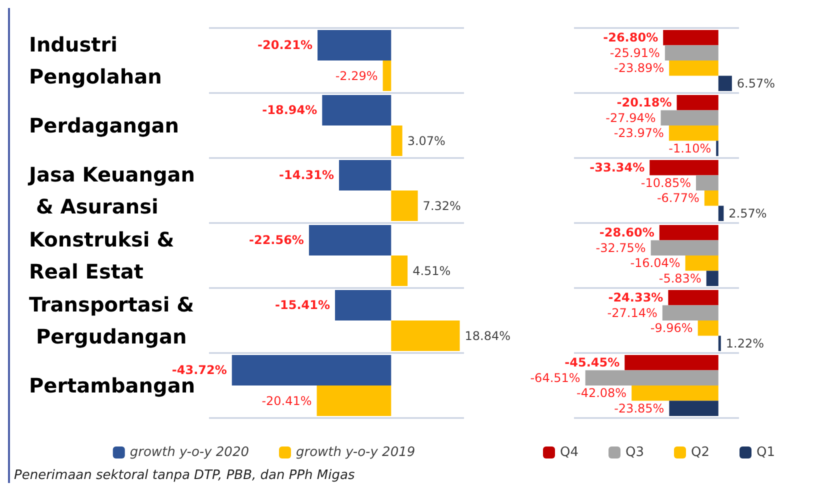 The height and width of the screenshot is (492, 815). Describe the element at coordinates (626, 233) in the screenshot. I see `data-label: -28.60%` at that location.